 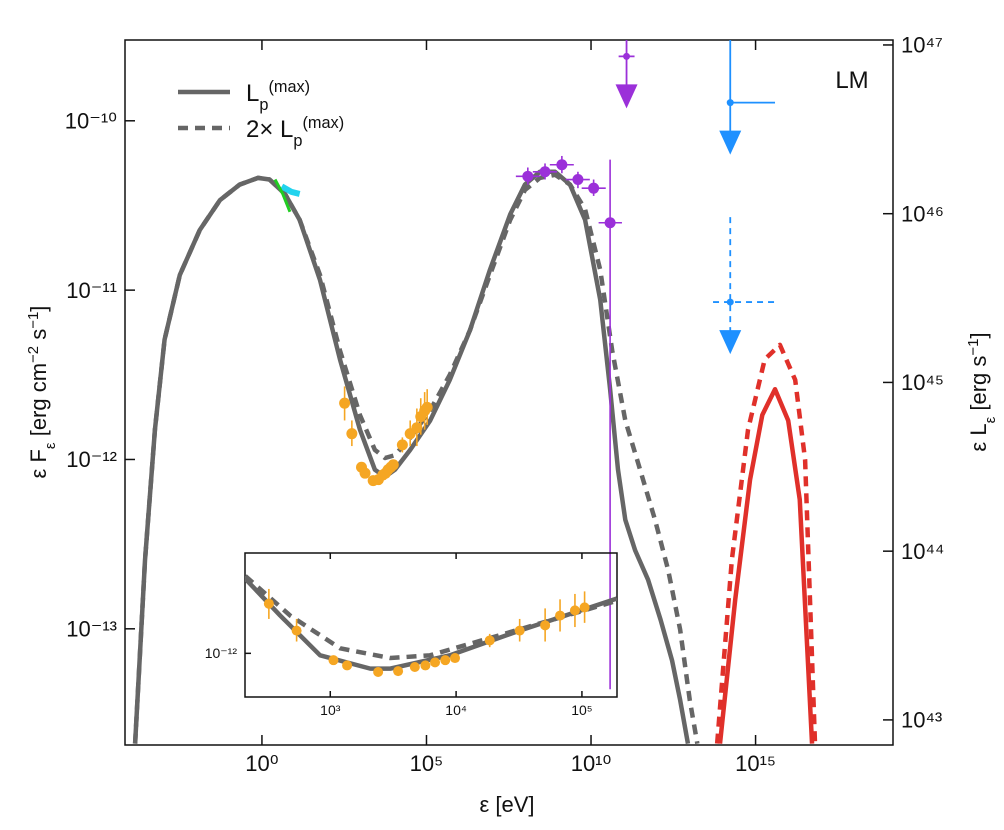 What do you see at coordinates (330, 710) in the screenshot?
I see `x-tick-label: 10³` at bounding box center [330, 710].